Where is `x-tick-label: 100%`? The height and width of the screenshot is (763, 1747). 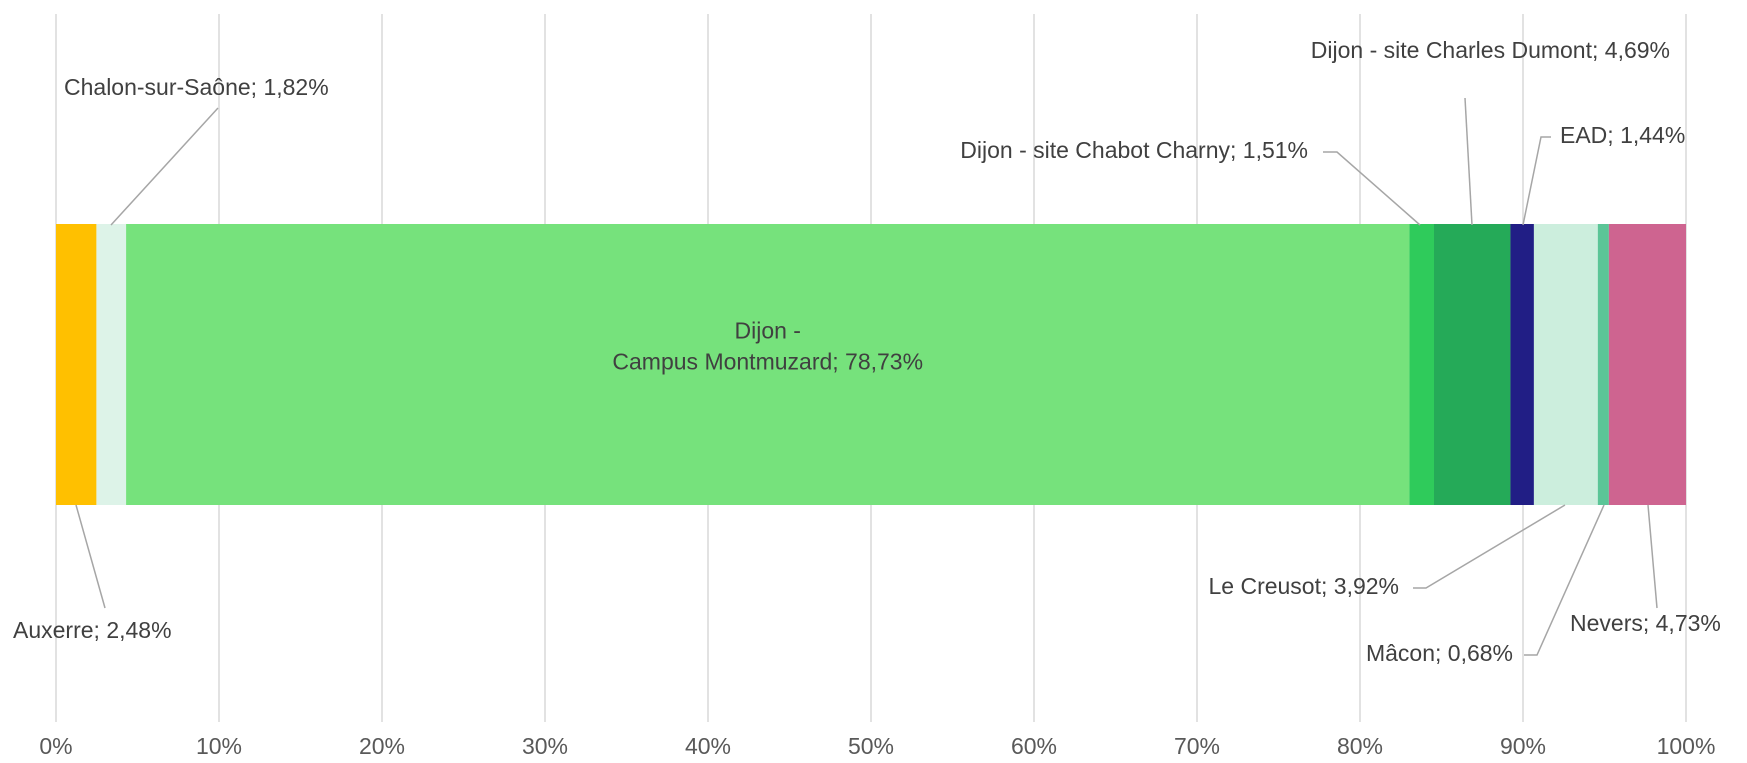
x-tick-label: 100% is located at coordinates (1686, 746).